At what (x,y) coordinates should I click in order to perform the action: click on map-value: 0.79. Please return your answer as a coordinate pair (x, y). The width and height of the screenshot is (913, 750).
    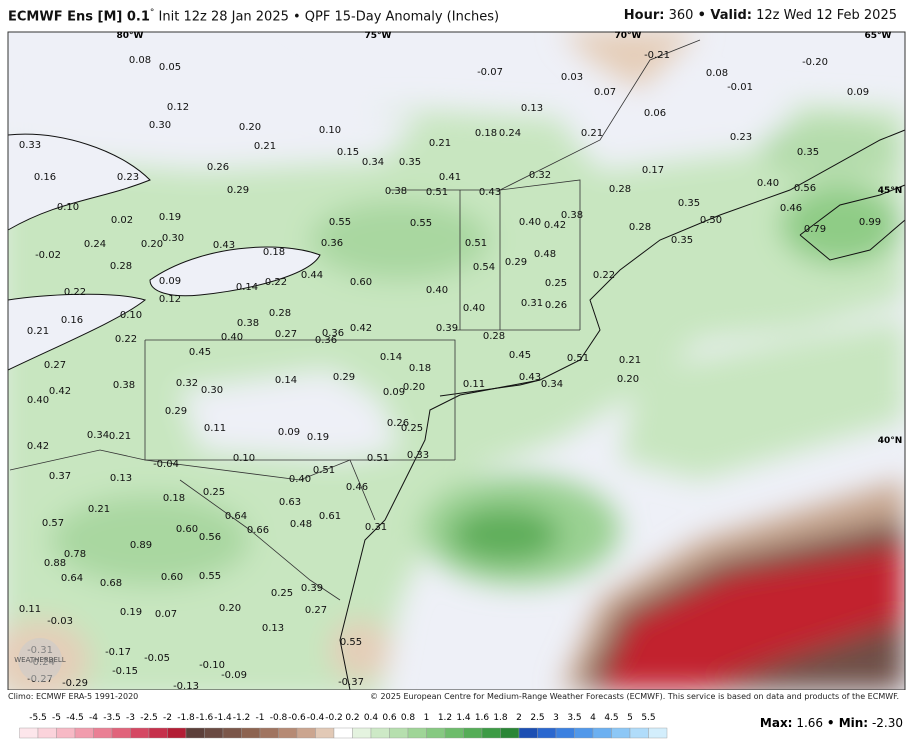
    Looking at the image, I should click on (815, 229).